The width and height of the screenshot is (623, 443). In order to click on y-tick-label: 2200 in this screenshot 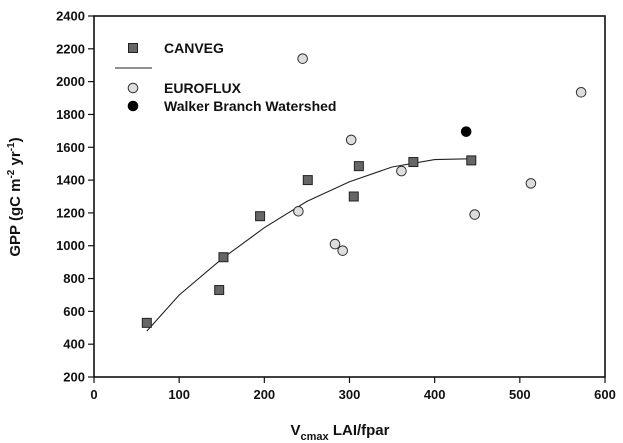, I will do `click(70, 48)`.